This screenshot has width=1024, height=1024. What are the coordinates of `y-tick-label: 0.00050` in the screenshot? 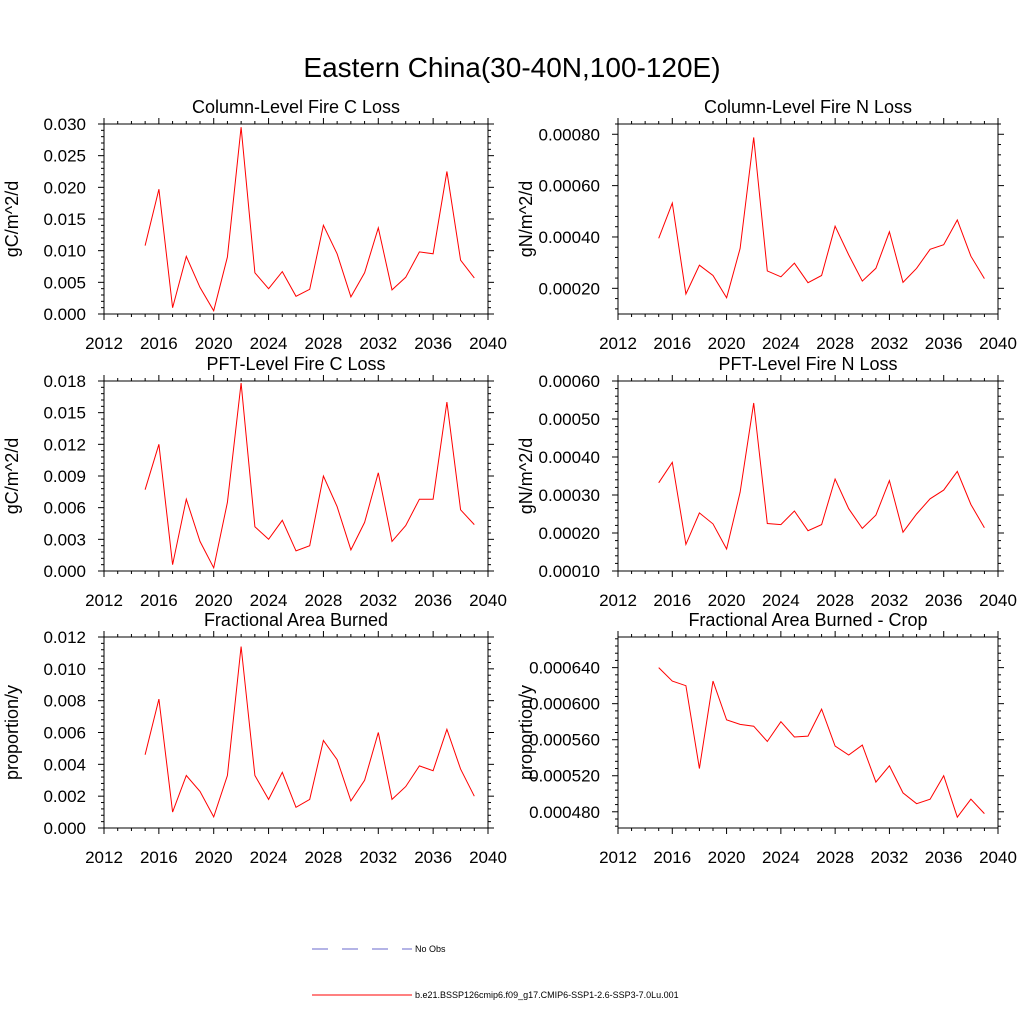 It's located at (569, 419).